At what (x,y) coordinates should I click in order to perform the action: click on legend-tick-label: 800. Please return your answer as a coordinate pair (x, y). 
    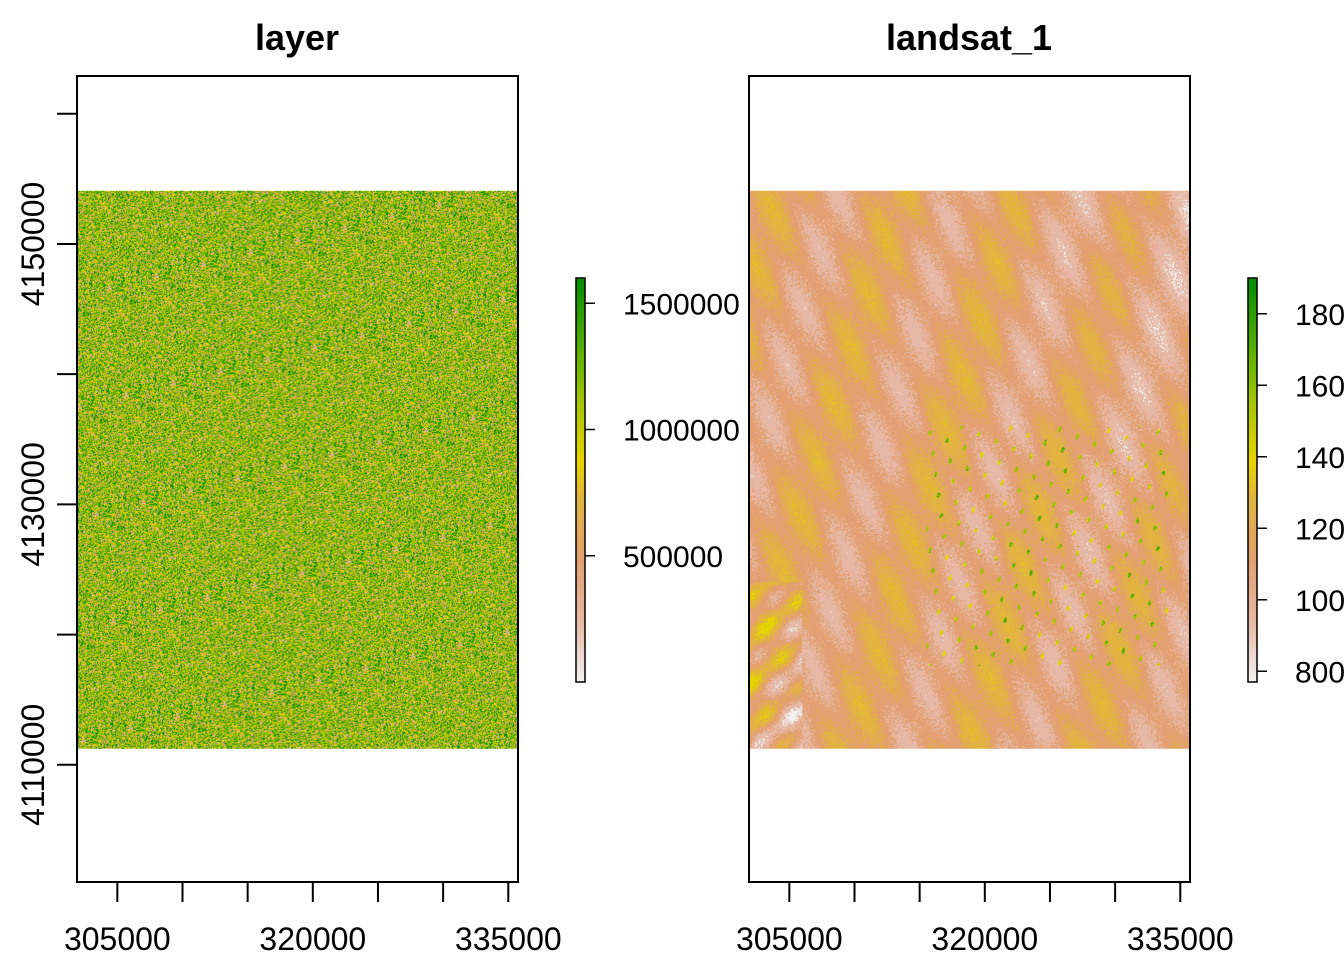
    Looking at the image, I should click on (1319, 672).